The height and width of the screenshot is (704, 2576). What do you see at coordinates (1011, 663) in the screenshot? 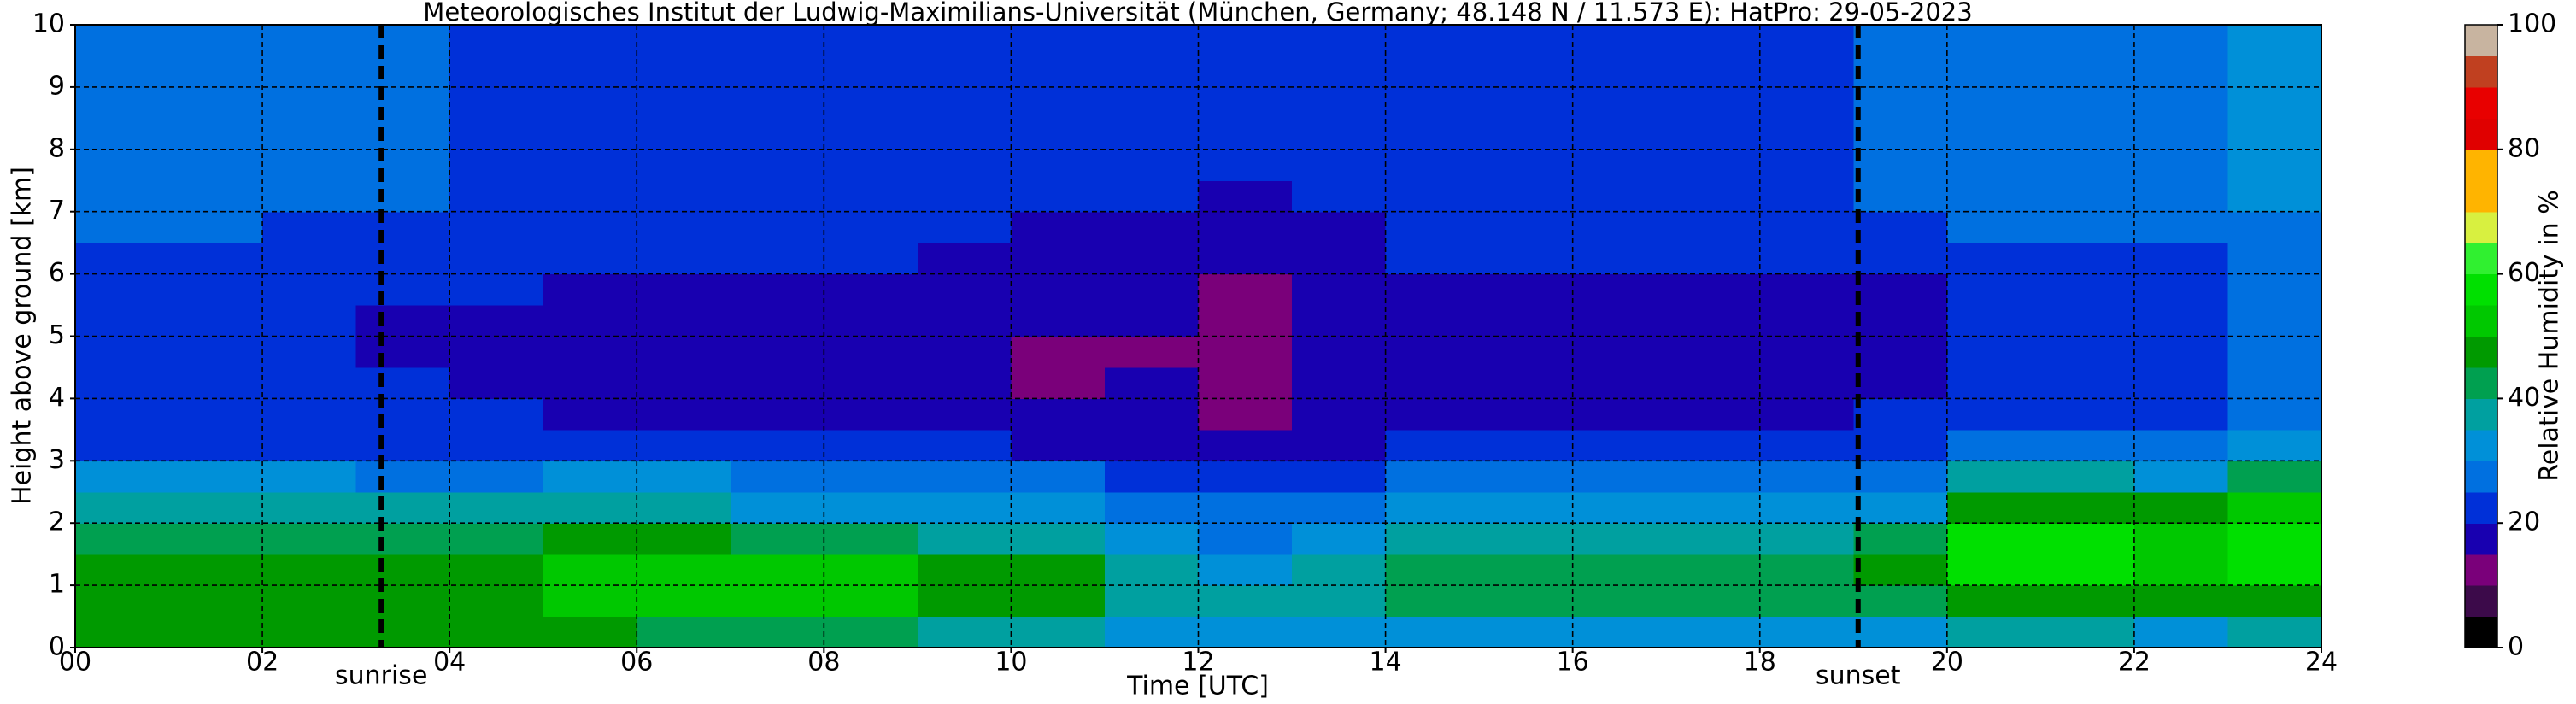
I see `x-tick-label: 10` at bounding box center [1011, 663].